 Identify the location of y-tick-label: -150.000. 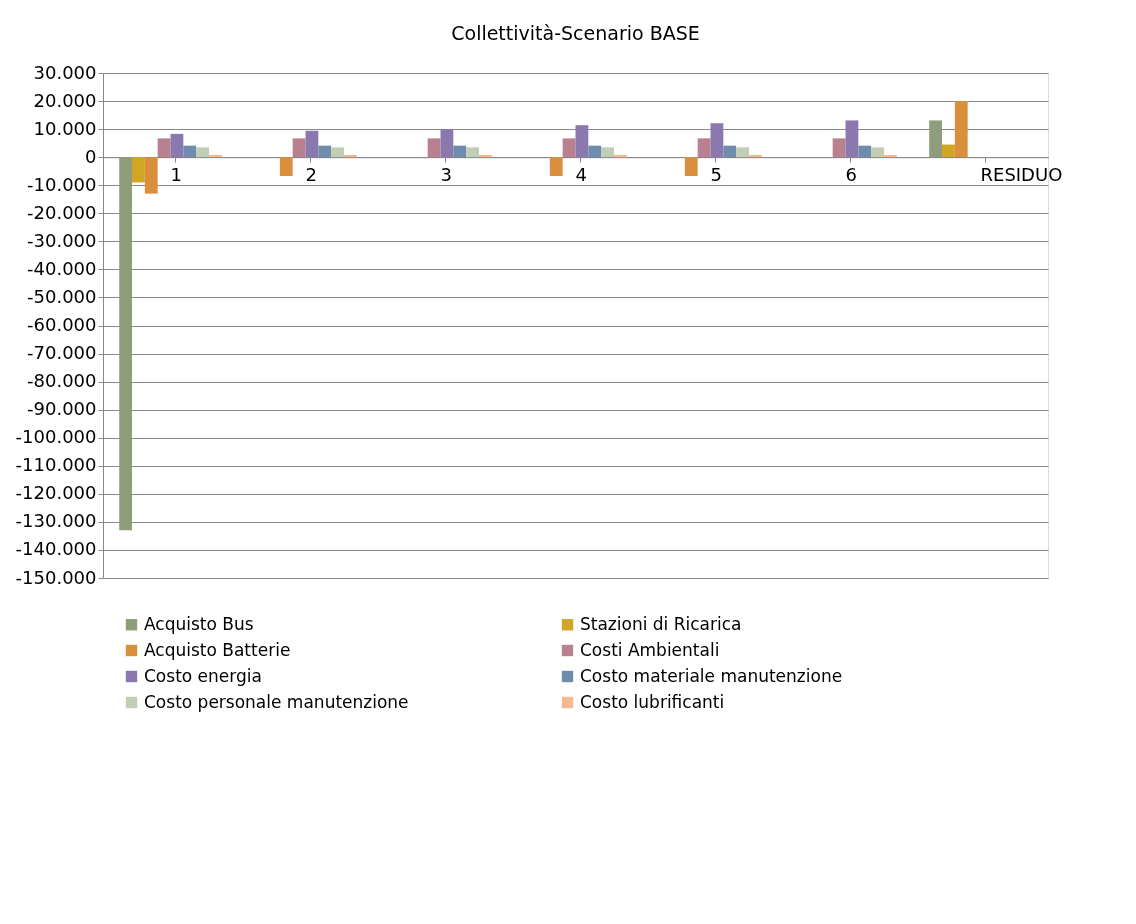
(56, 577).